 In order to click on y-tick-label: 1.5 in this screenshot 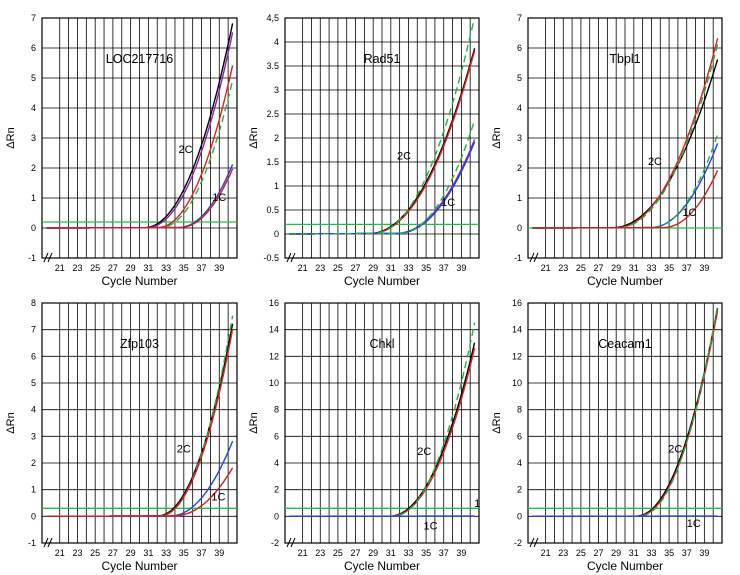, I will do `click(272, 162)`.